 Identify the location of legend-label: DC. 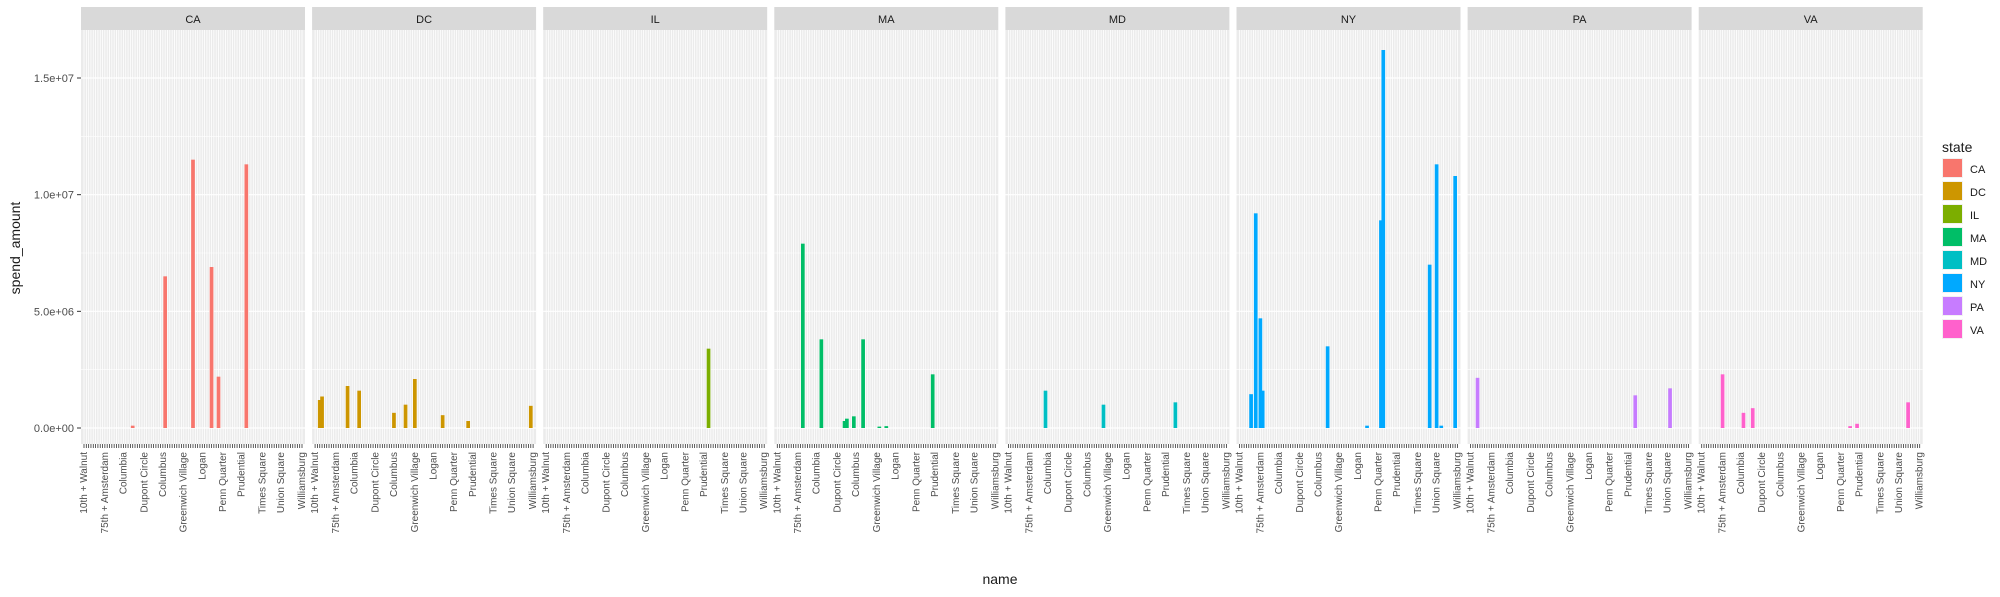
(1978, 193).